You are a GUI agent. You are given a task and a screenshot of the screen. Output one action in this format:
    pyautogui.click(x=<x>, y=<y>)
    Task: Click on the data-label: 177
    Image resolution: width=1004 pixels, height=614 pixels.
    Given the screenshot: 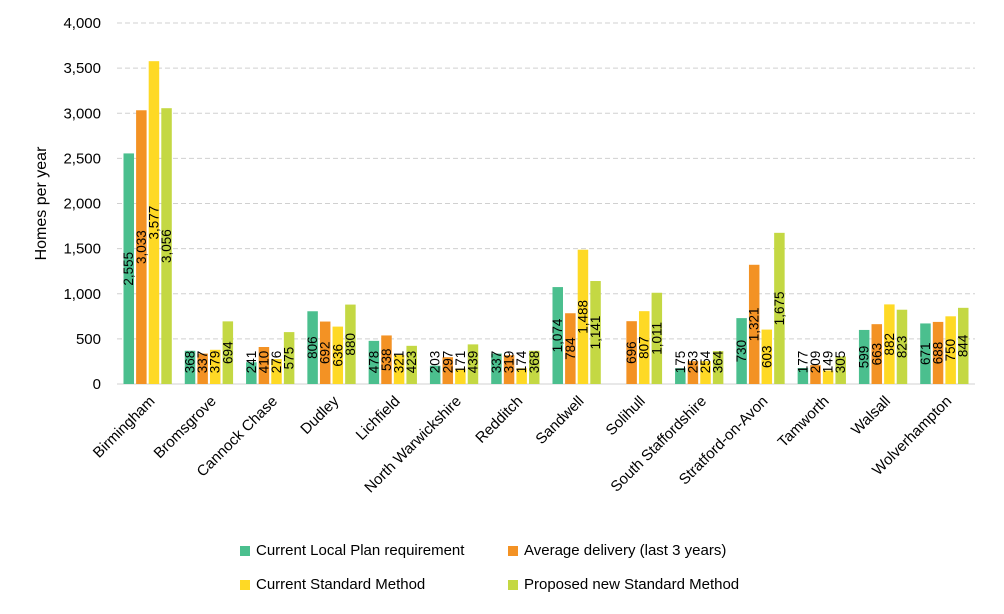 What is the action you would take?
    pyautogui.click(x=802, y=362)
    